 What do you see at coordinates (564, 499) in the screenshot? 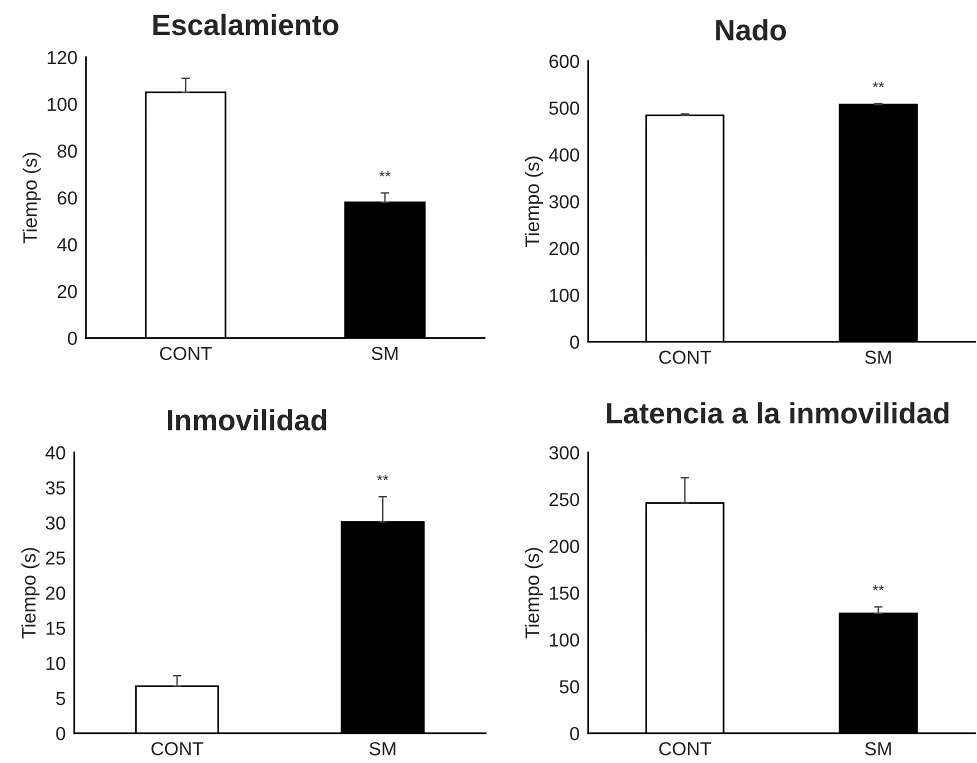
I see `y-tick-label: 250` at bounding box center [564, 499].